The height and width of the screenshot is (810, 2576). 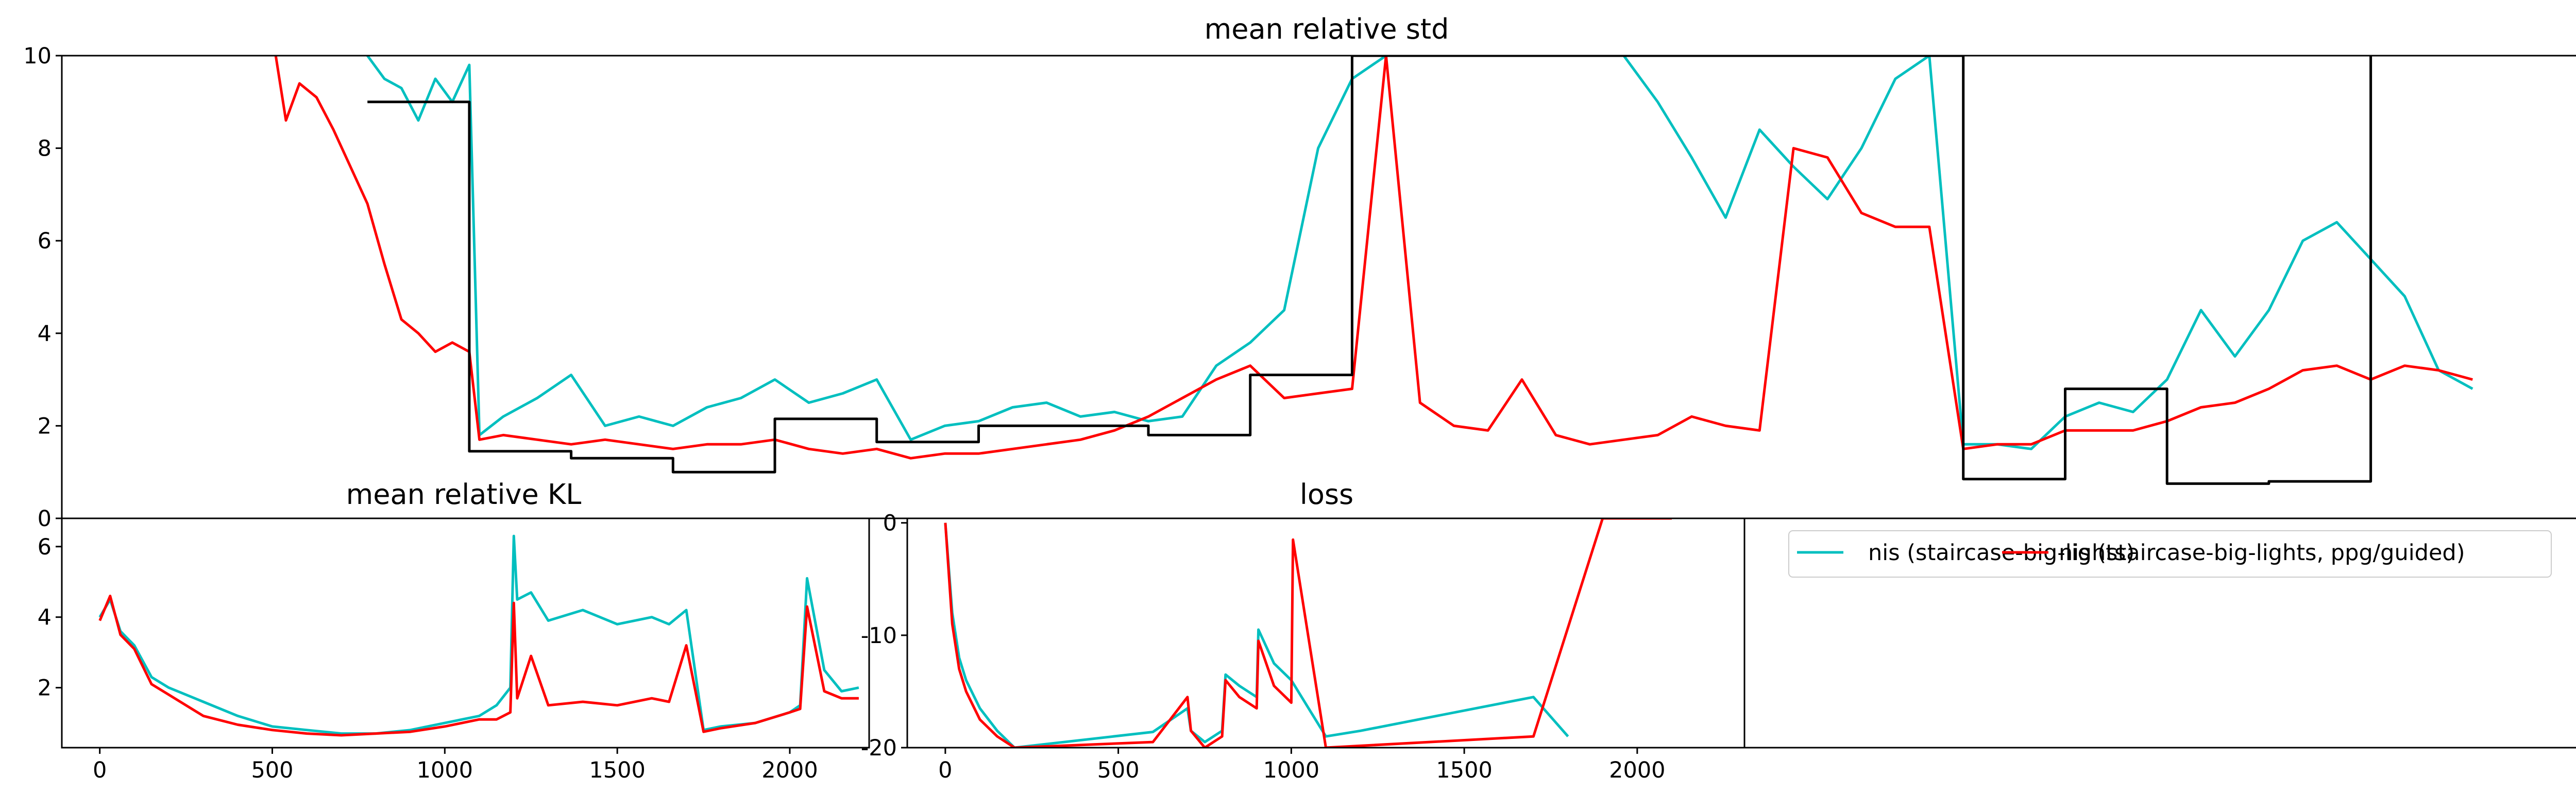 What do you see at coordinates (478, 666) in the screenshot?
I see `kl-series-nis-ppg-guided` at bounding box center [478, 666].